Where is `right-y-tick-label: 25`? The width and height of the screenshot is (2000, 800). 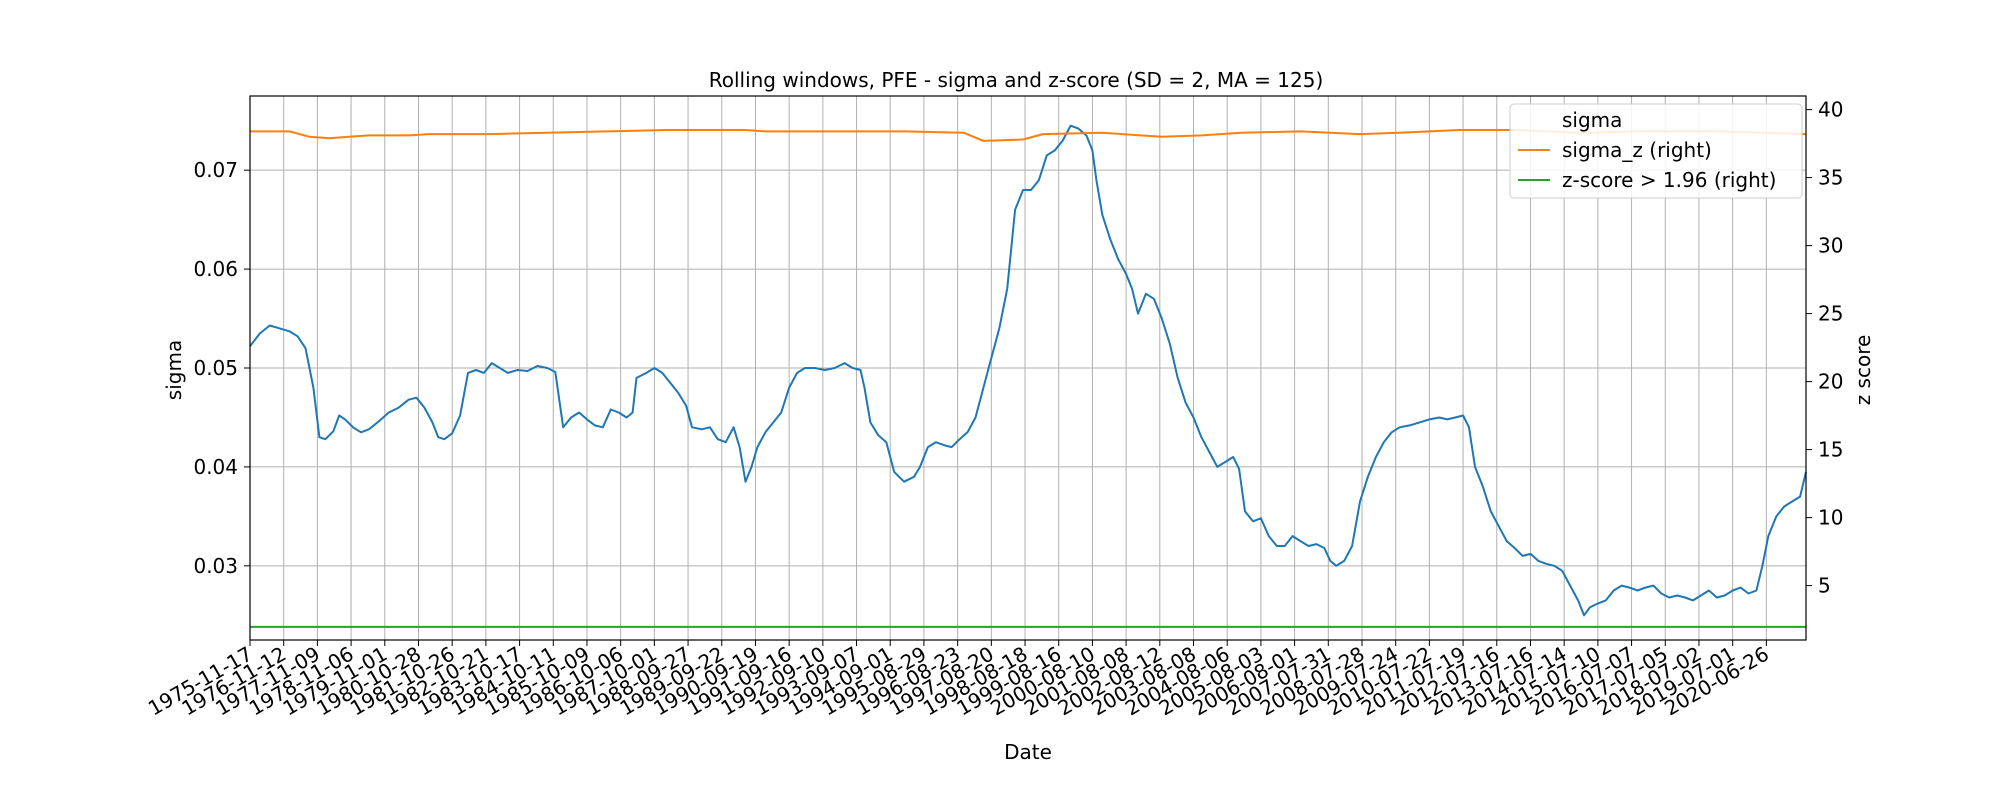 right-y-tick-label: 25 is located at coordinates (1830, 314).